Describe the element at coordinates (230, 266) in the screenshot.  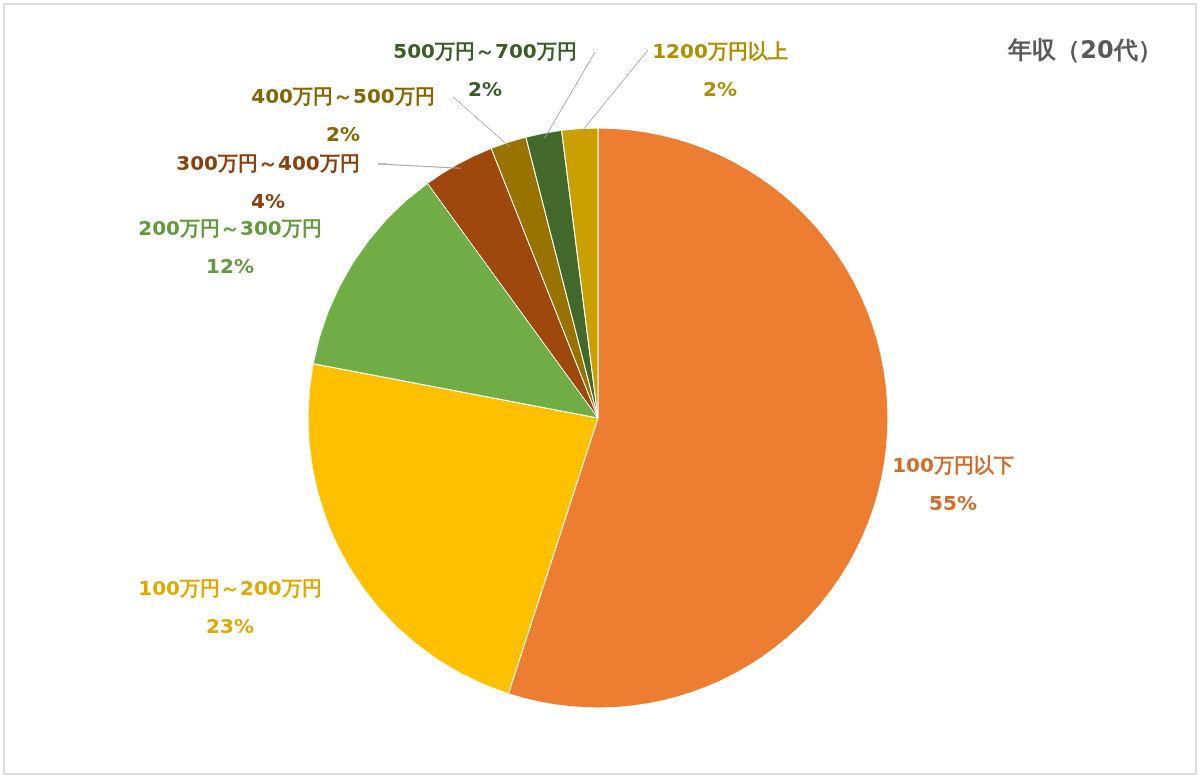
I see `data-label: 12%` at that location.